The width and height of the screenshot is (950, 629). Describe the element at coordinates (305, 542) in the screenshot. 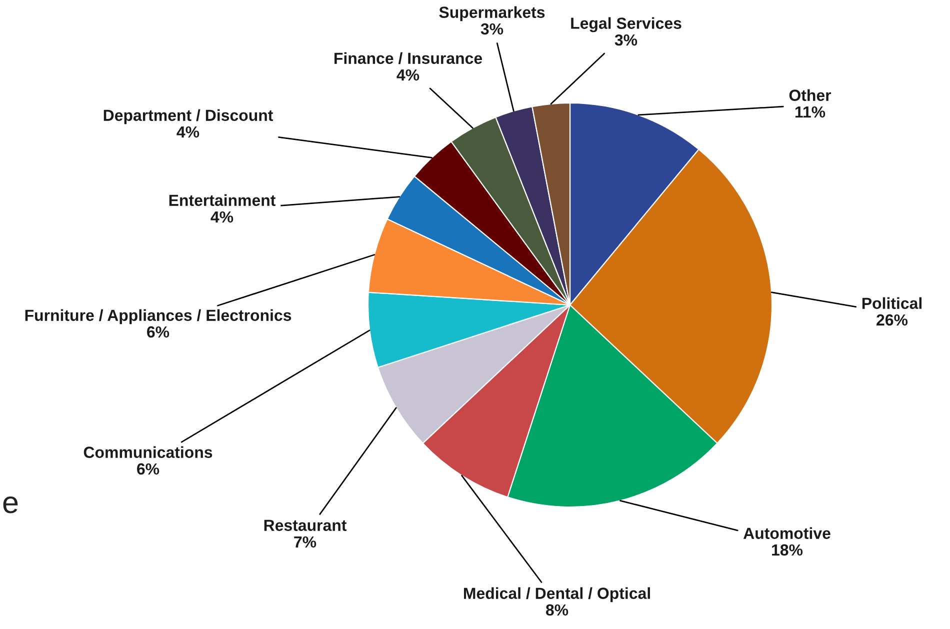

I see `data-label: 7%` at that location.